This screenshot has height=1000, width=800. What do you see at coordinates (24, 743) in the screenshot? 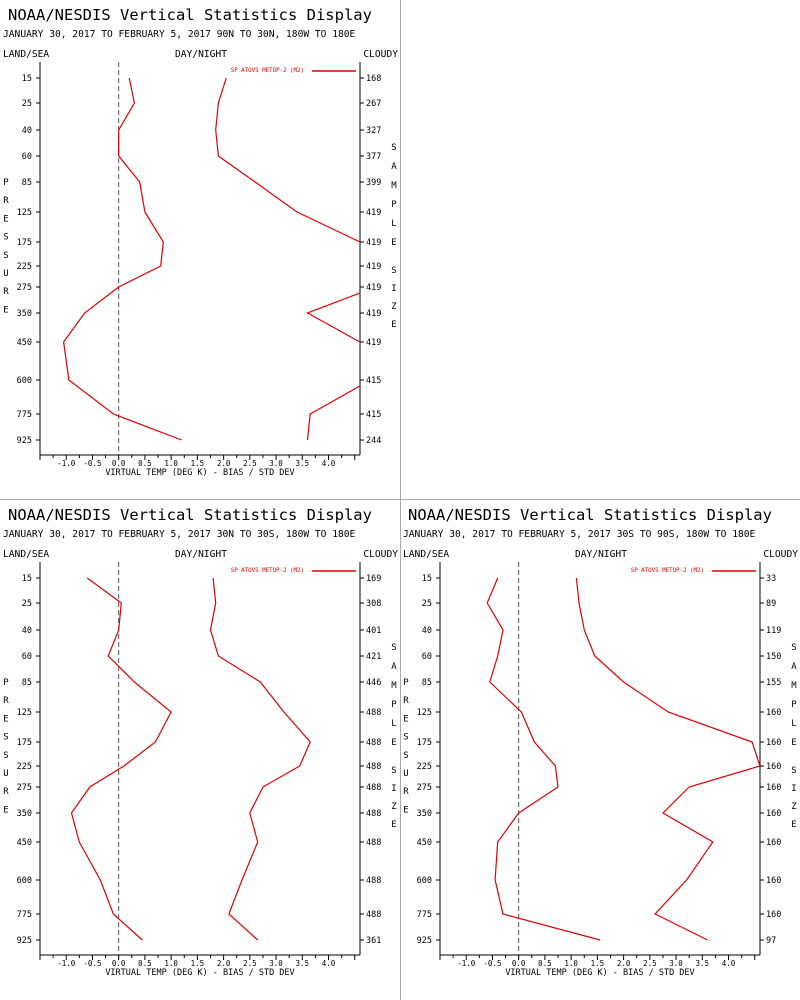
I see `pressure-tick-label: 175` at bounding box center [24, 743].